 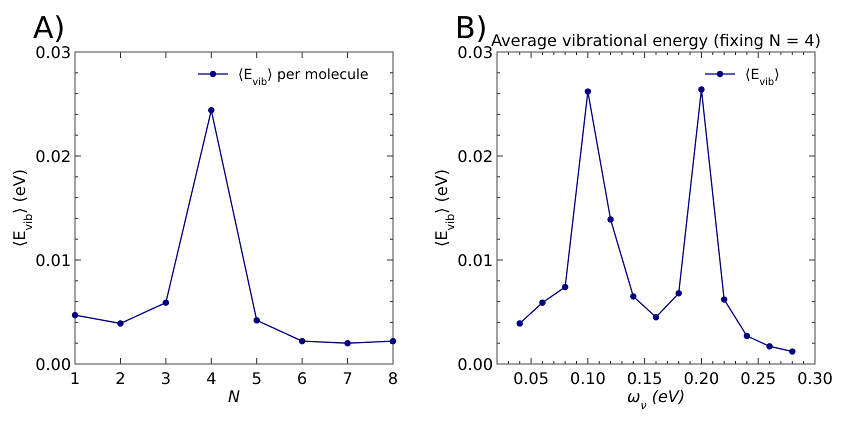 I want to click on x-axis-title: N, so click(x=234, y=396).